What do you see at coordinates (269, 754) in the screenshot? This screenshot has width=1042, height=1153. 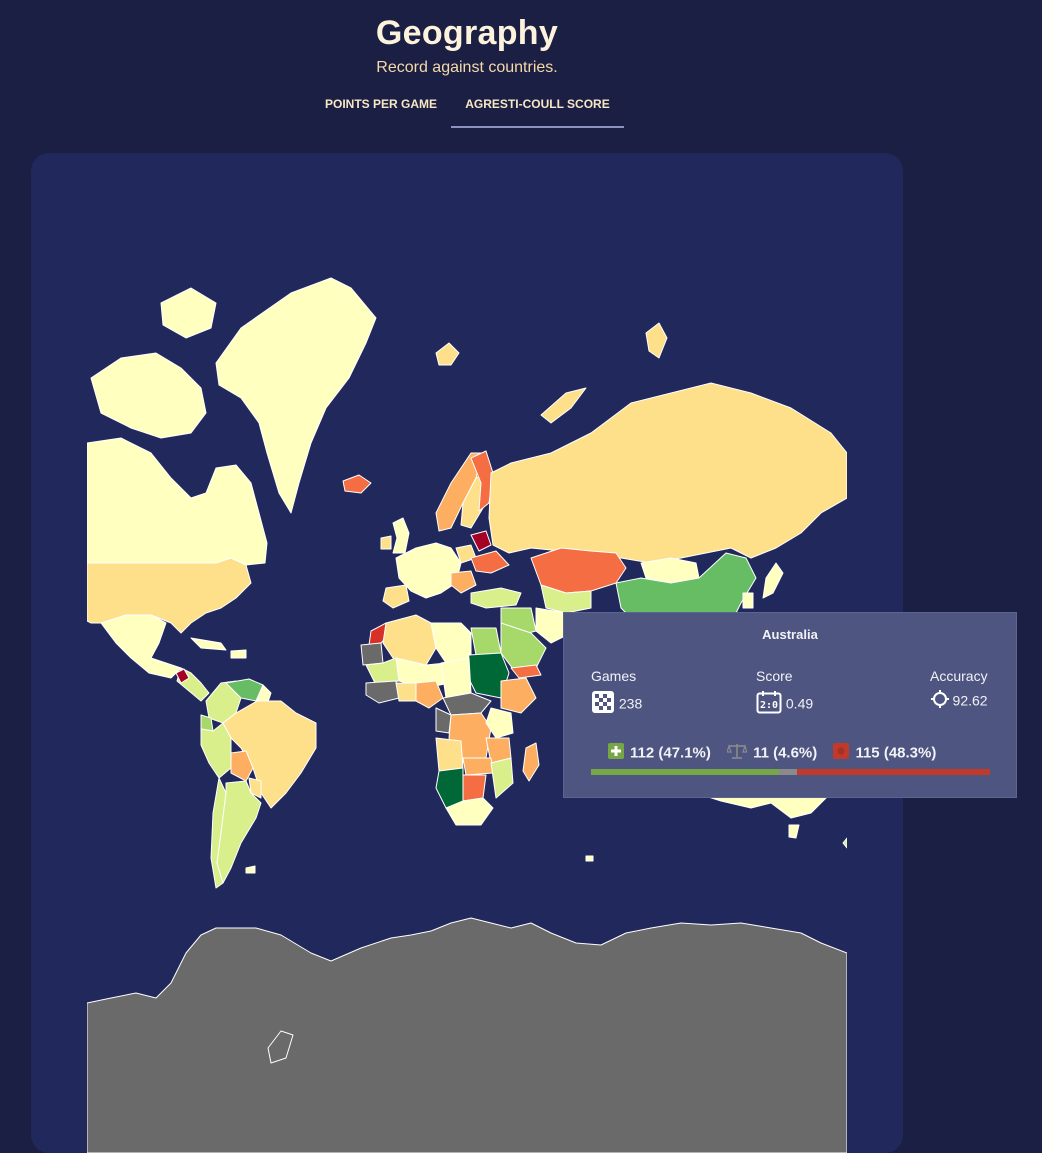 I see `country-brazil` at bounding box center [269, 754].